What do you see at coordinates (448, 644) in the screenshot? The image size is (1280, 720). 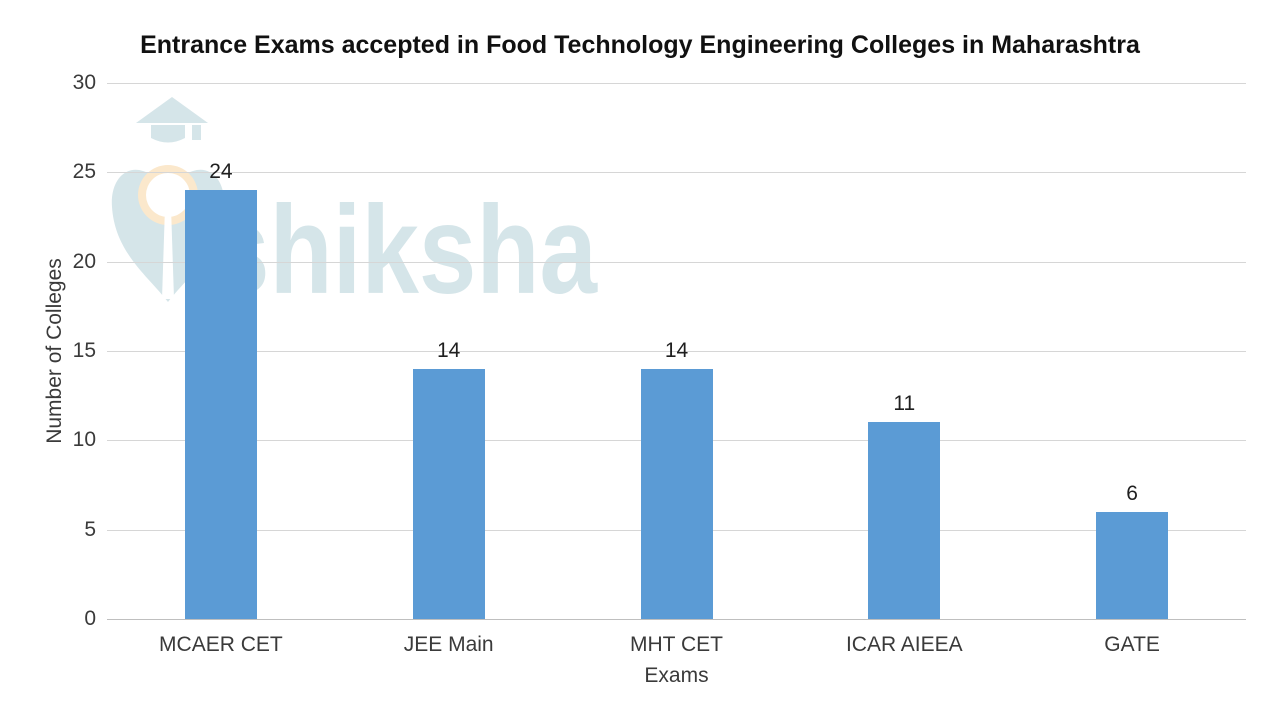 I see `x-category-label: JEE Main` at bounding box center [448, 644].